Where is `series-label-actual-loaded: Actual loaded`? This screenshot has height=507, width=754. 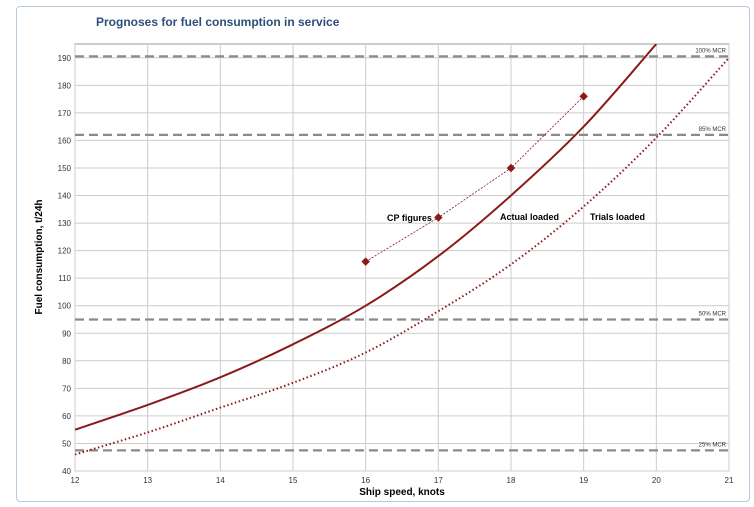 series-label-actual-loaded: Actual loaded is located at coordinates (529, 217).